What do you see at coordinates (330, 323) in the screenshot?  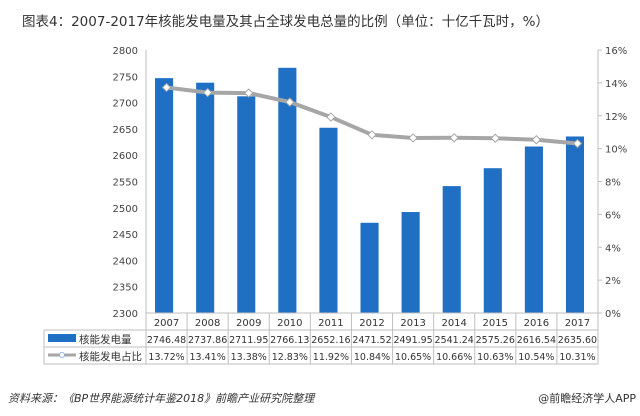 I see `category-label: 2011` at bounding box center [330, 323].